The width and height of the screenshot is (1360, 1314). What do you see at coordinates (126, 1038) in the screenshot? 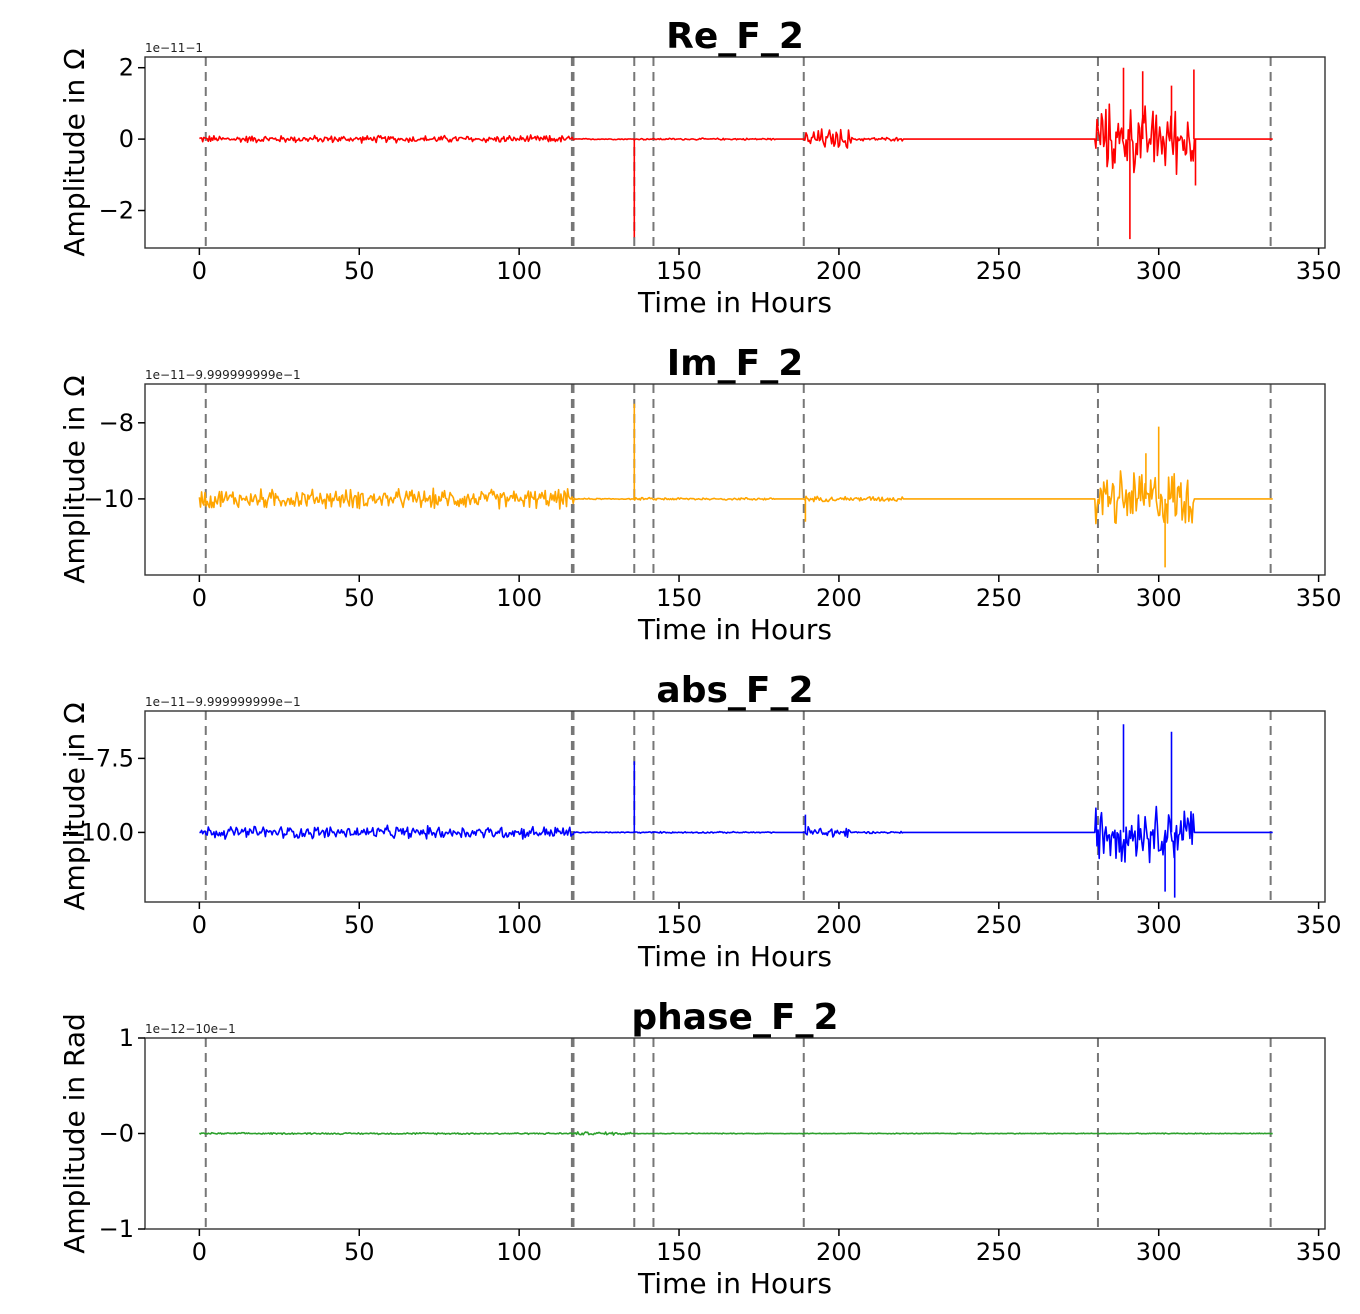
I see `y-tick-label: 1` at bounding box center [126, 1038].